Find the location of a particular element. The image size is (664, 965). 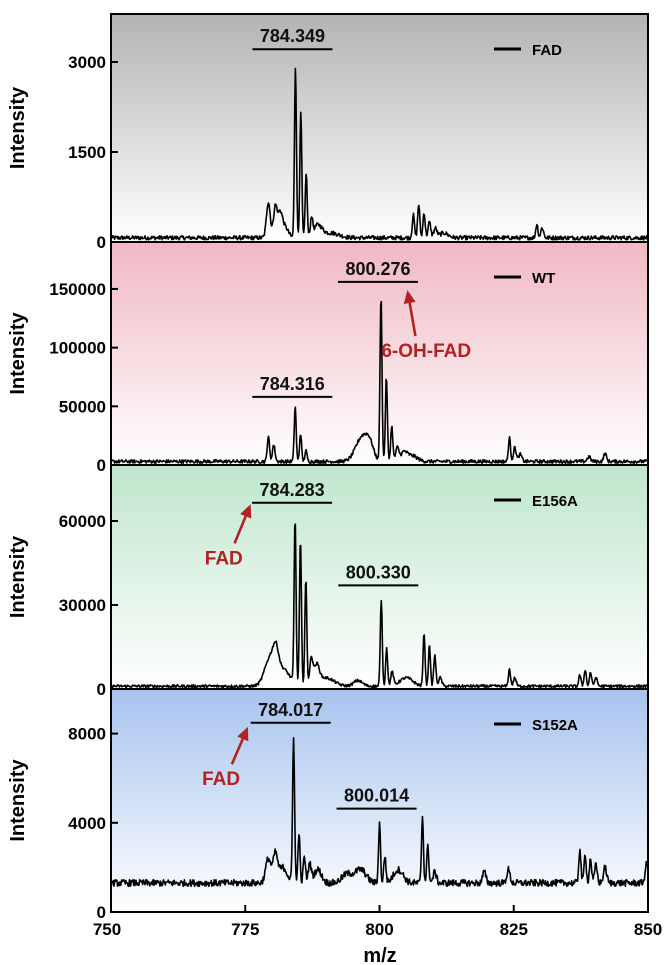

y-tick-label: 8000 is located at coordinates (87, 734).